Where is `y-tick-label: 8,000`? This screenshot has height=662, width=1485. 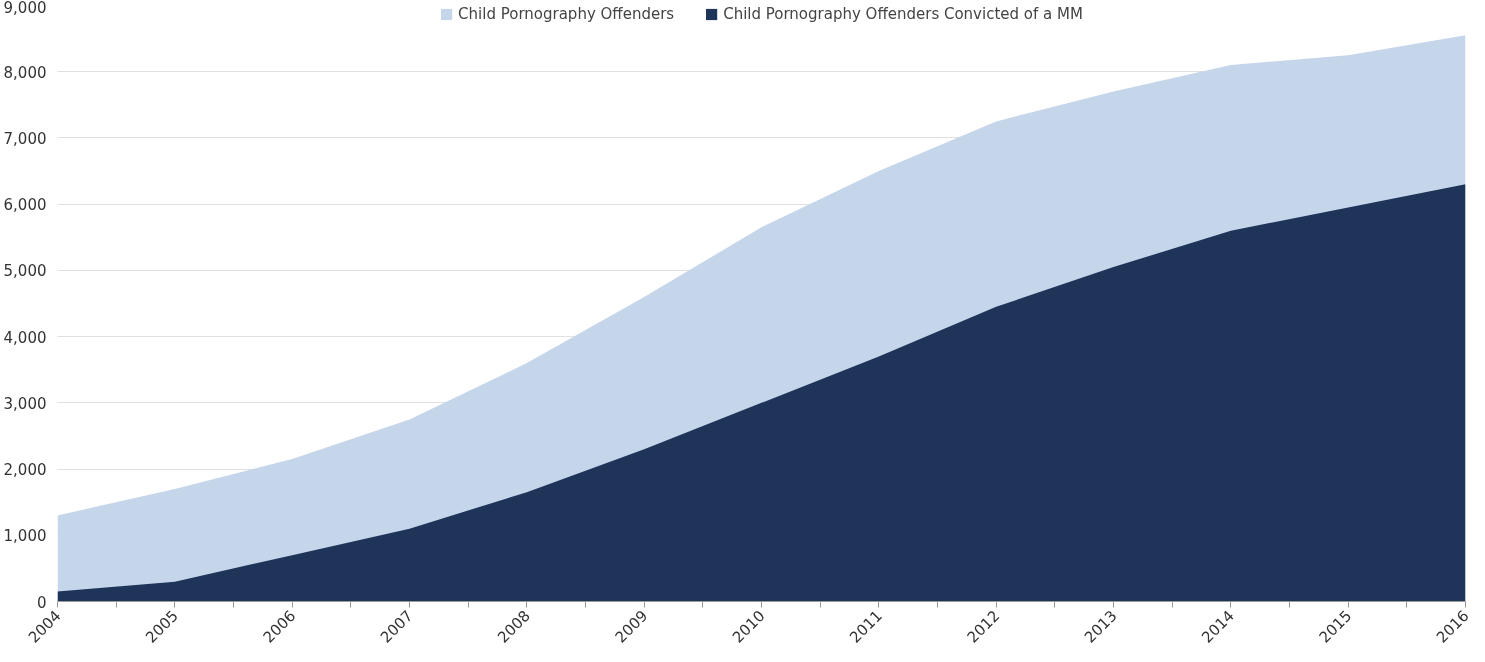 y-tick-label: 8,000 is located at coordinates (25, 72).